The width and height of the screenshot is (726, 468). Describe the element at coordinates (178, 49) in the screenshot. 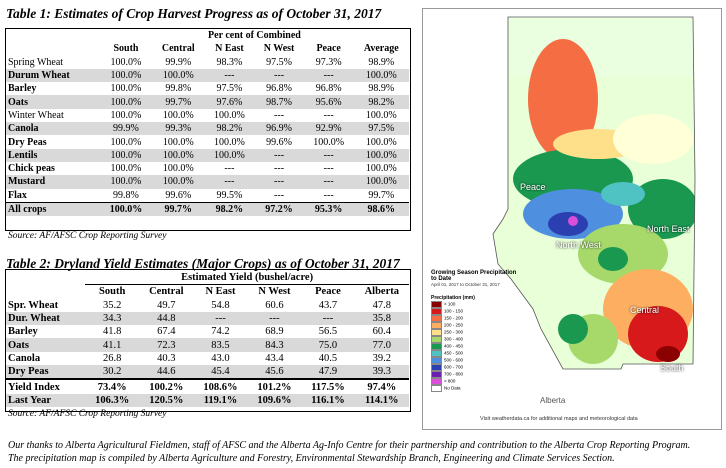

I see `table1-column-header: Central` at that location.